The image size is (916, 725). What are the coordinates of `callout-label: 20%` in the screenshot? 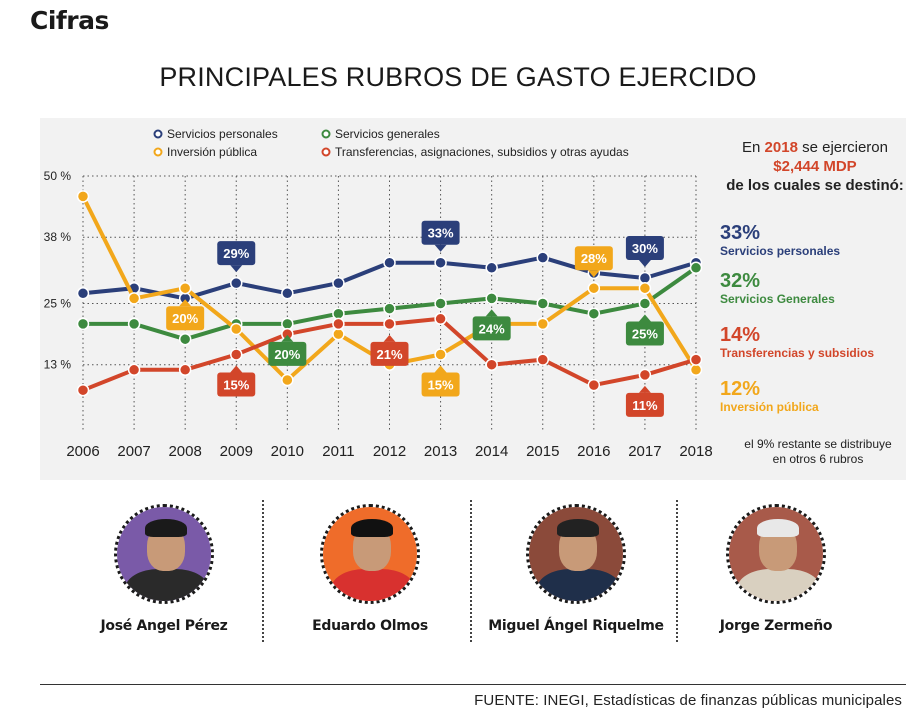 It's located at (185, 318).